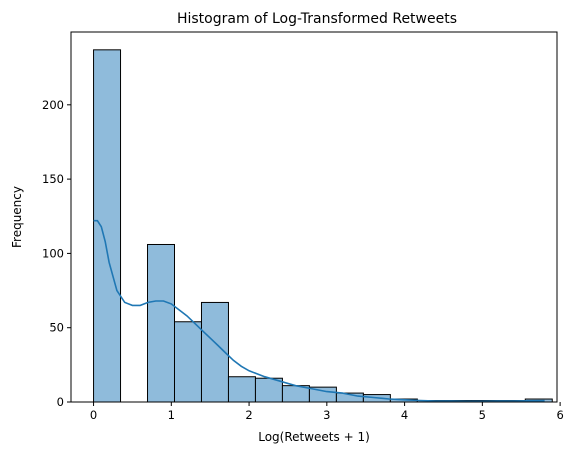 This screenshot has height=455, width=571. I want to click on x-tick-label-1: 1, so click(171, 415).